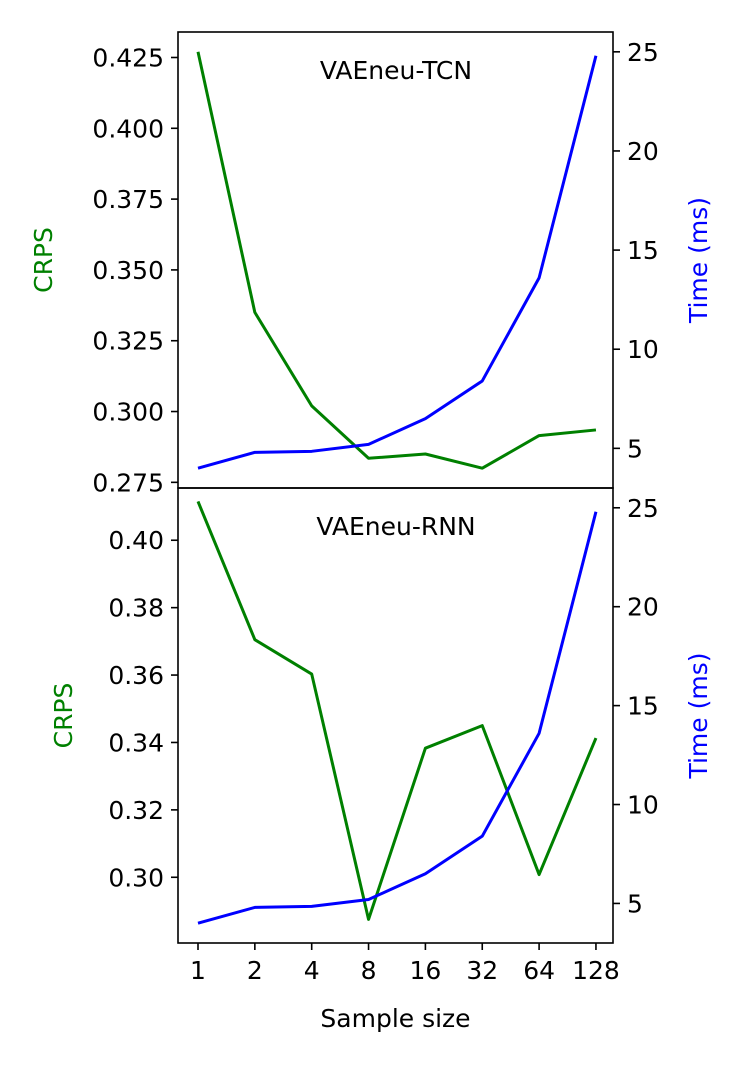  What do you see at coordinates (255, 970) in the screenshot?
I see `x-tick-label: 2` at bounding box center [255, 970].